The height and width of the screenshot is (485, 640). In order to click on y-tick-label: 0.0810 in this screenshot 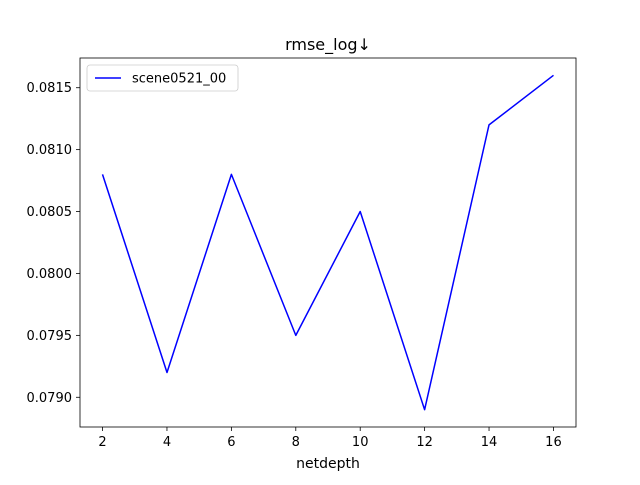, I will do `click(50, 150)`.